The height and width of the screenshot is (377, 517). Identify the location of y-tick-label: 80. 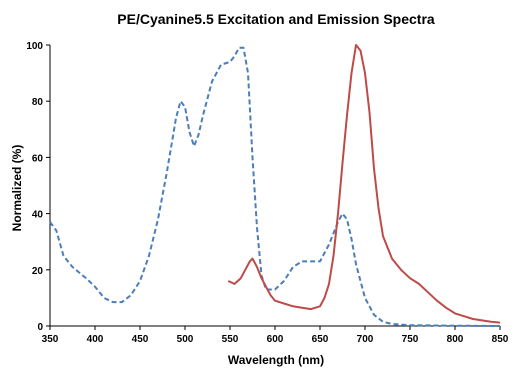
(38, 102).